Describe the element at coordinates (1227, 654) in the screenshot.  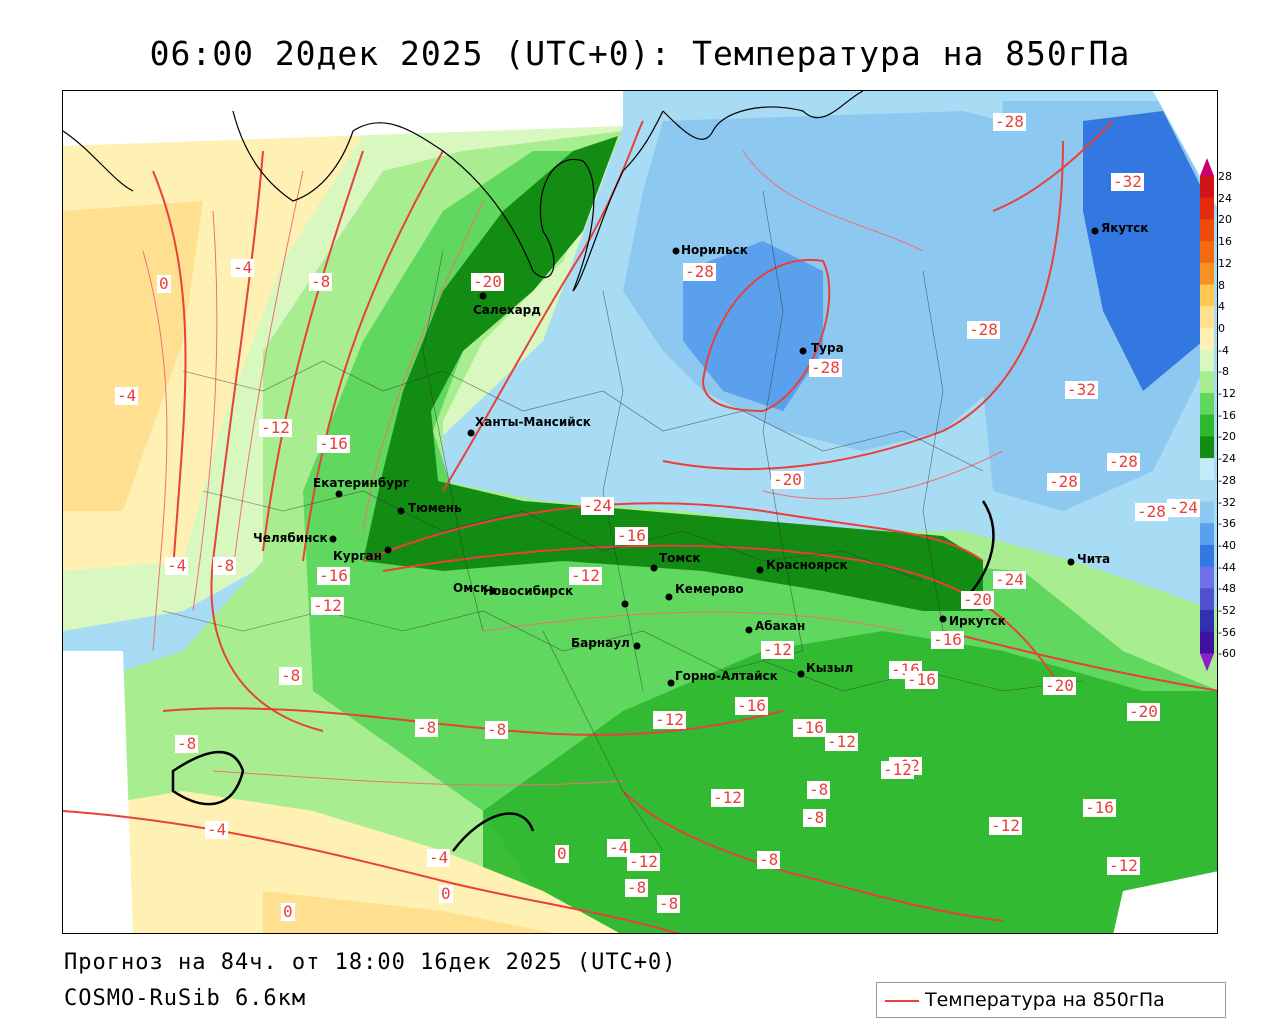
I see `scale-tick-label: -60` at that location.